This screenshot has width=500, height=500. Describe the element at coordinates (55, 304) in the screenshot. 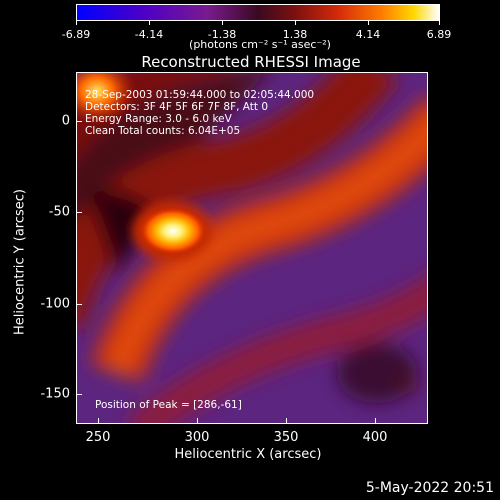

I see `y-tick-label: -100` at that location.